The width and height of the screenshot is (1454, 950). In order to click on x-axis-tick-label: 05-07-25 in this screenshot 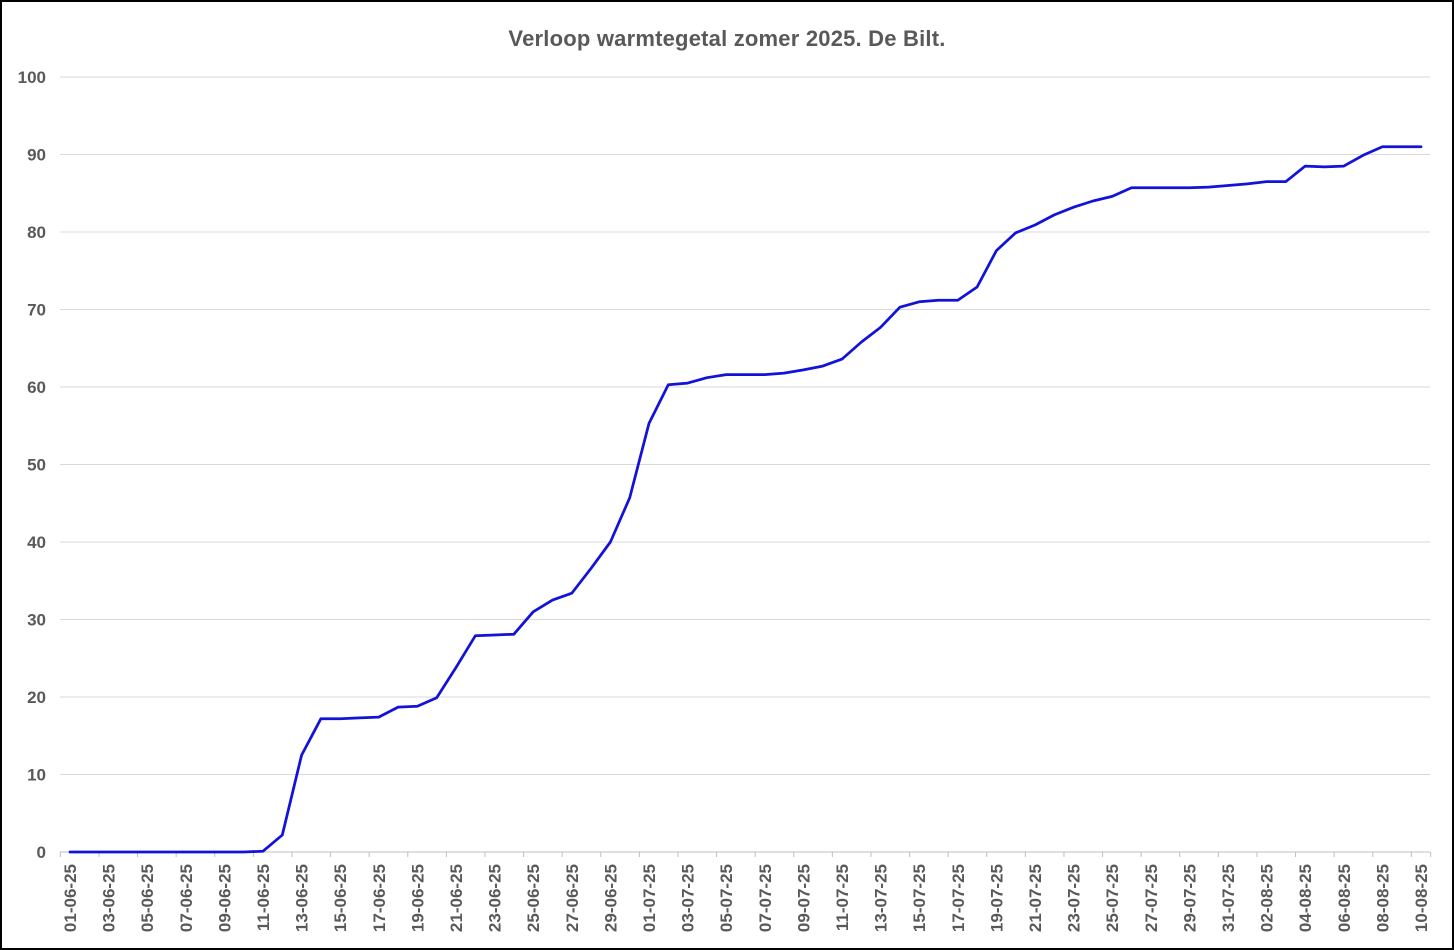, I will do `click(726, 898)`.